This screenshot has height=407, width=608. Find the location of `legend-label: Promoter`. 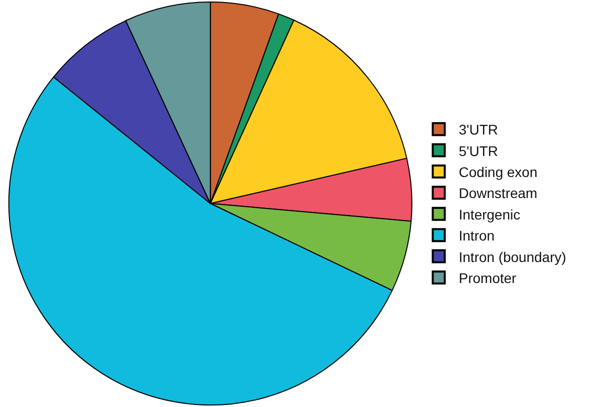

legend-label: Promoter is located at coordinates (487, 278).